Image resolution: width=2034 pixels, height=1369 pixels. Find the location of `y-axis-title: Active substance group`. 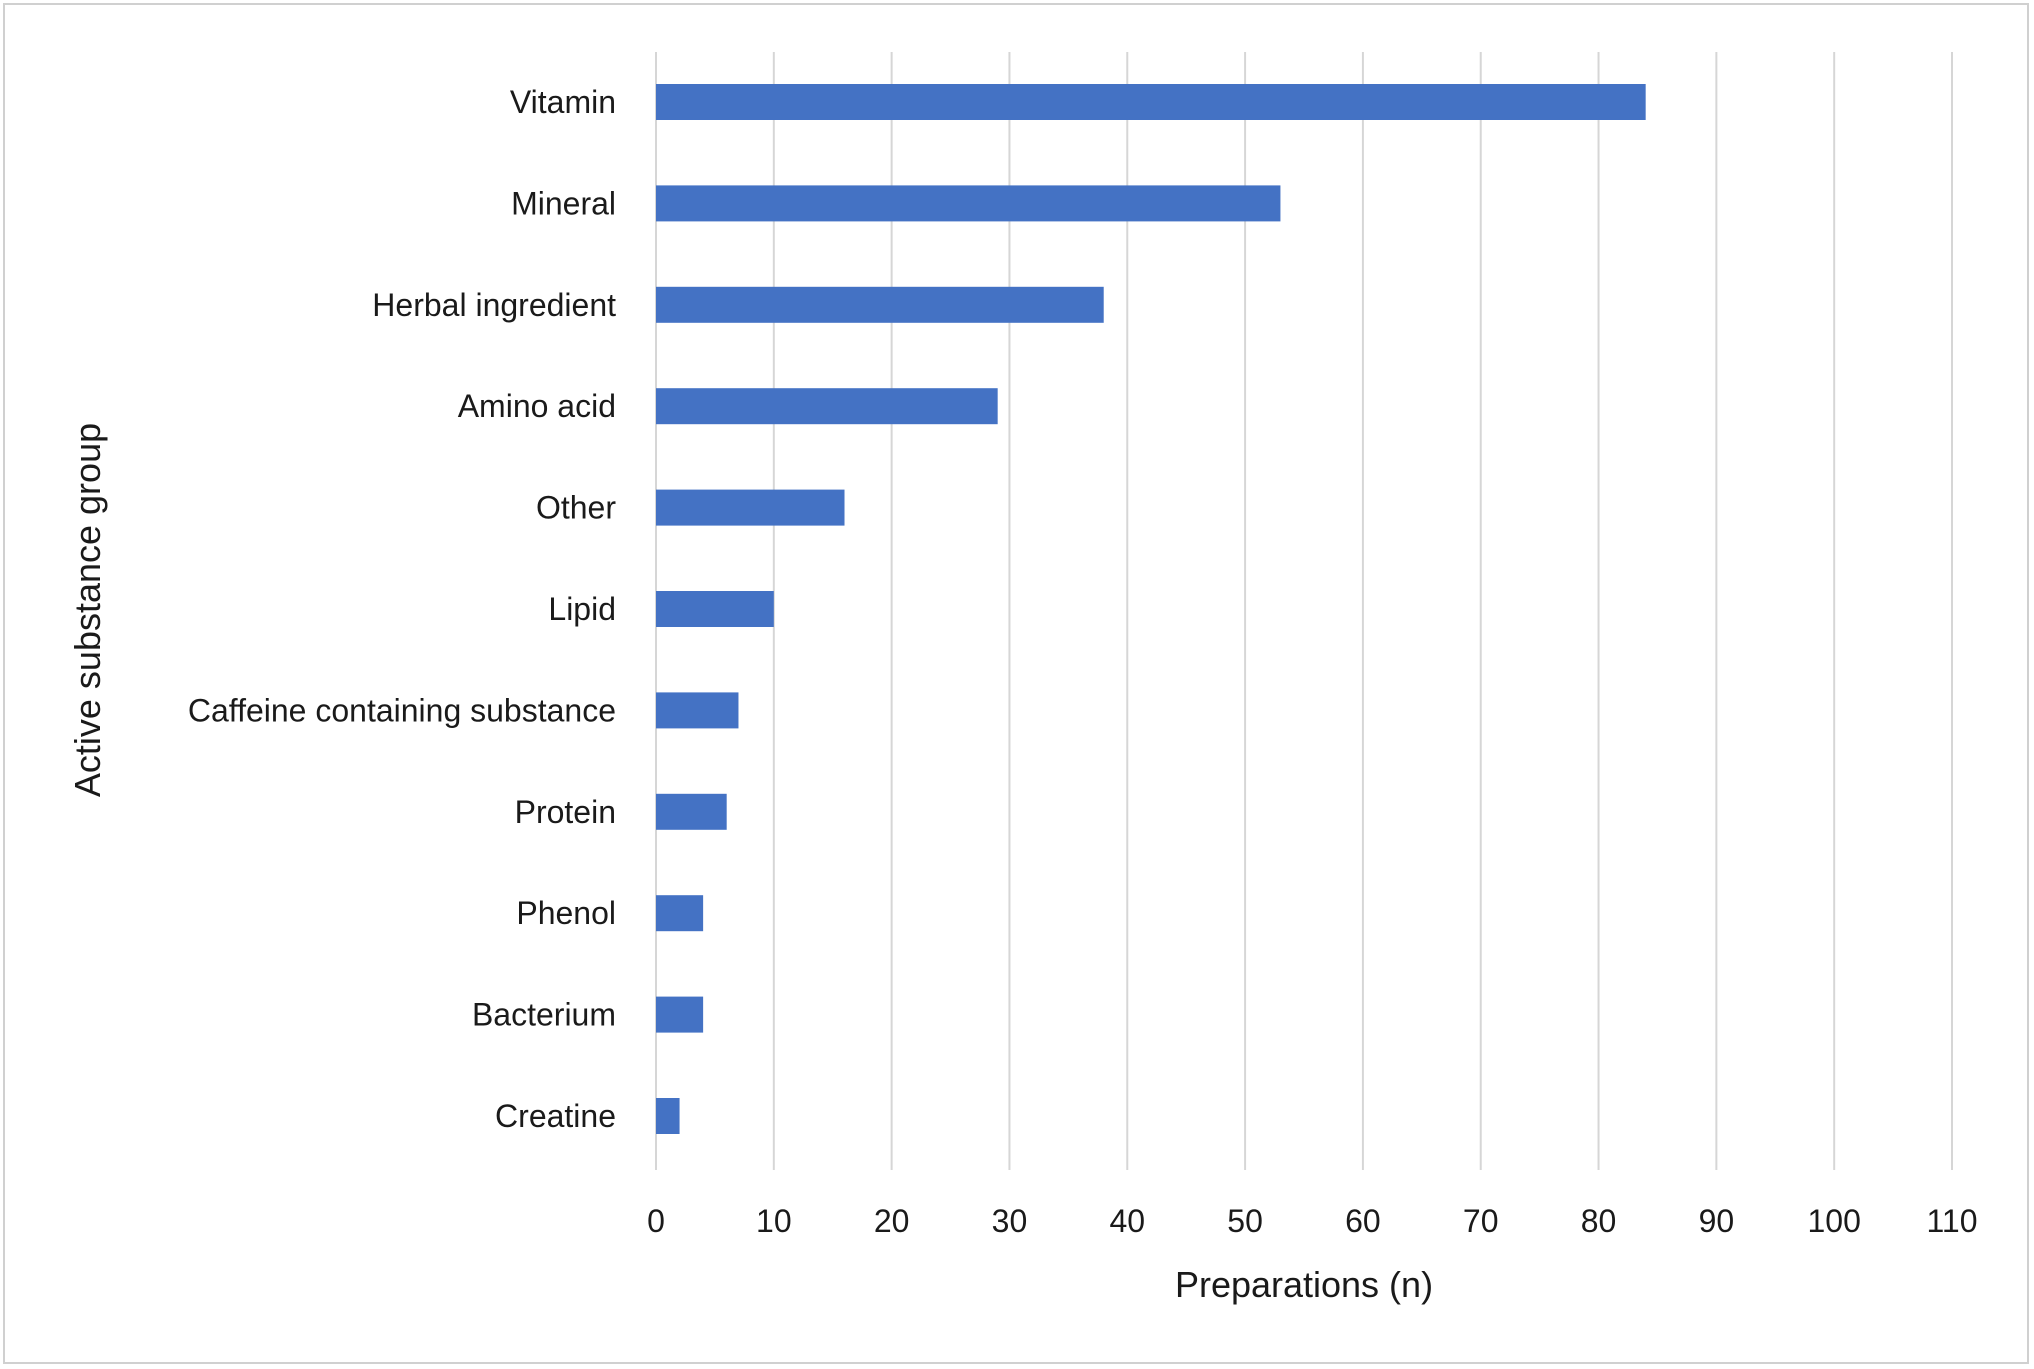

y-axis-title: Active substance group is located at coordinates (87, 610).